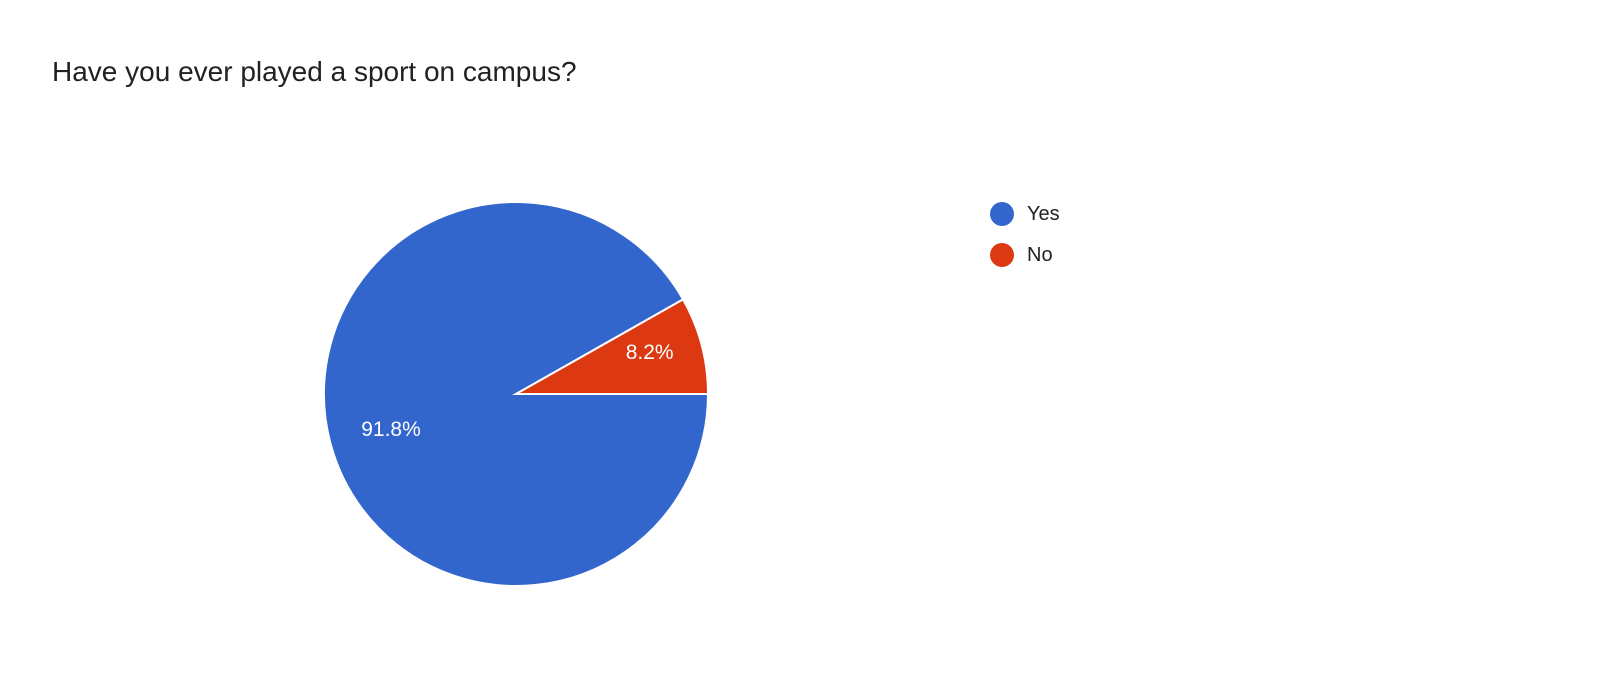  Describe the element at coordinates (1025, 214) in the screenshot. I see `legend-item-yes: Yes` at that location.